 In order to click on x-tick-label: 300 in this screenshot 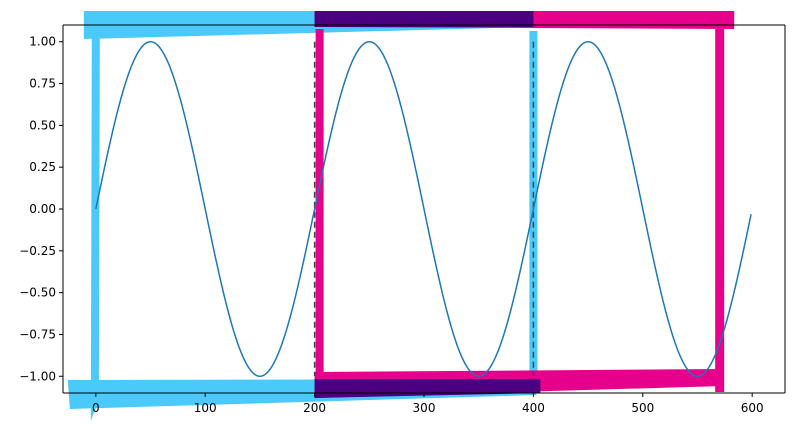, I will do `click(424, 408)`.